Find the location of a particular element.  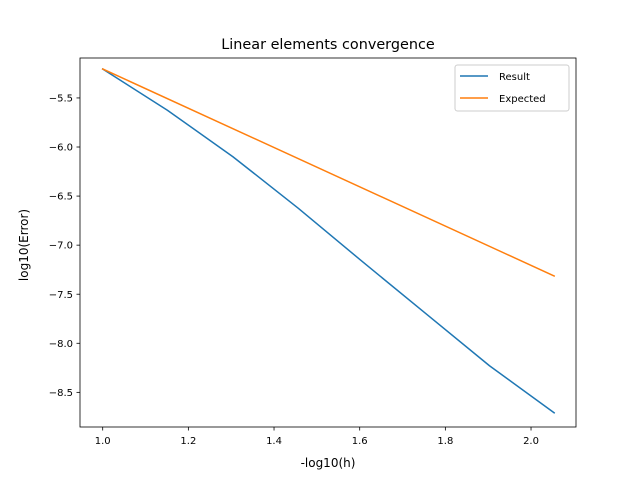

x-tick-label: 1.8 is located at coordinates (445, 441).